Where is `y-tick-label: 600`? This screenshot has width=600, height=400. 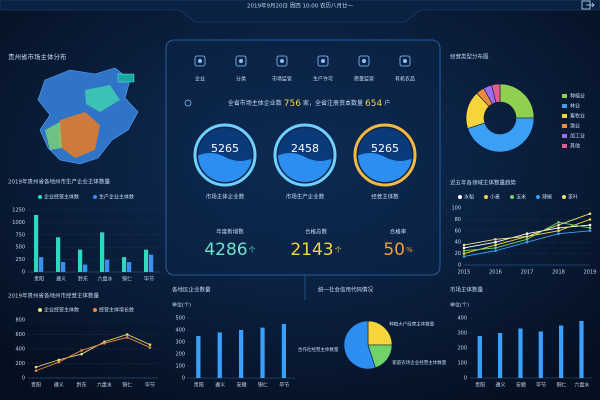 y-tick-label: 600 is located at coordinates (20, 335).